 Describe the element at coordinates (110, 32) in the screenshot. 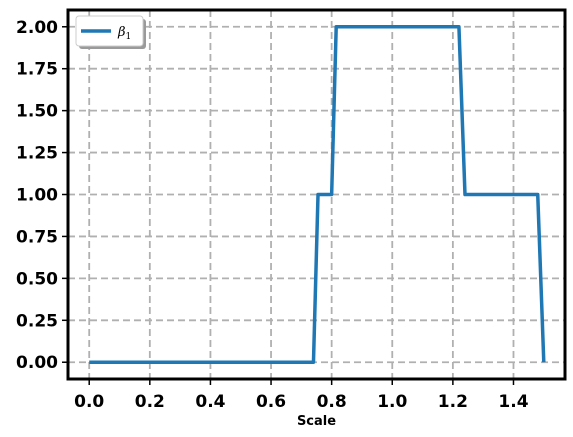

I see `legend: β1` at that location.